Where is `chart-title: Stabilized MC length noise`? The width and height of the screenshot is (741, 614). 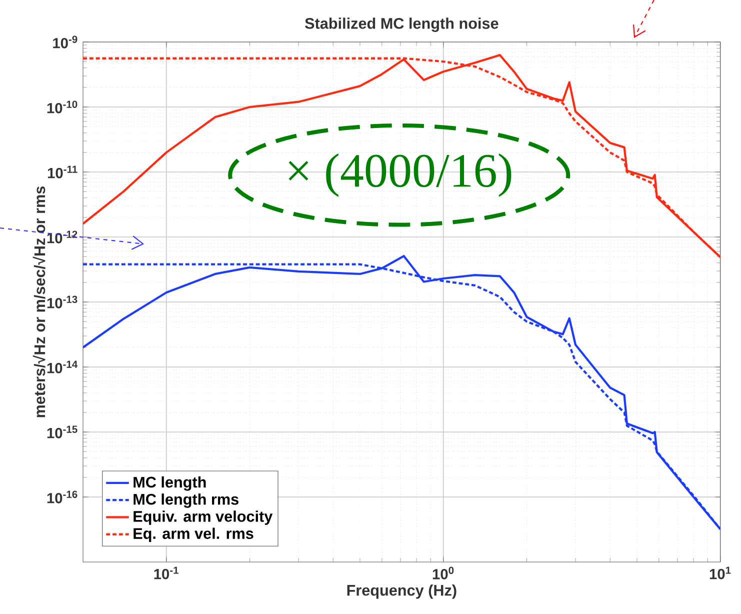 chart-title: Stabilized MC length noise is located at coordinates (401, 25).